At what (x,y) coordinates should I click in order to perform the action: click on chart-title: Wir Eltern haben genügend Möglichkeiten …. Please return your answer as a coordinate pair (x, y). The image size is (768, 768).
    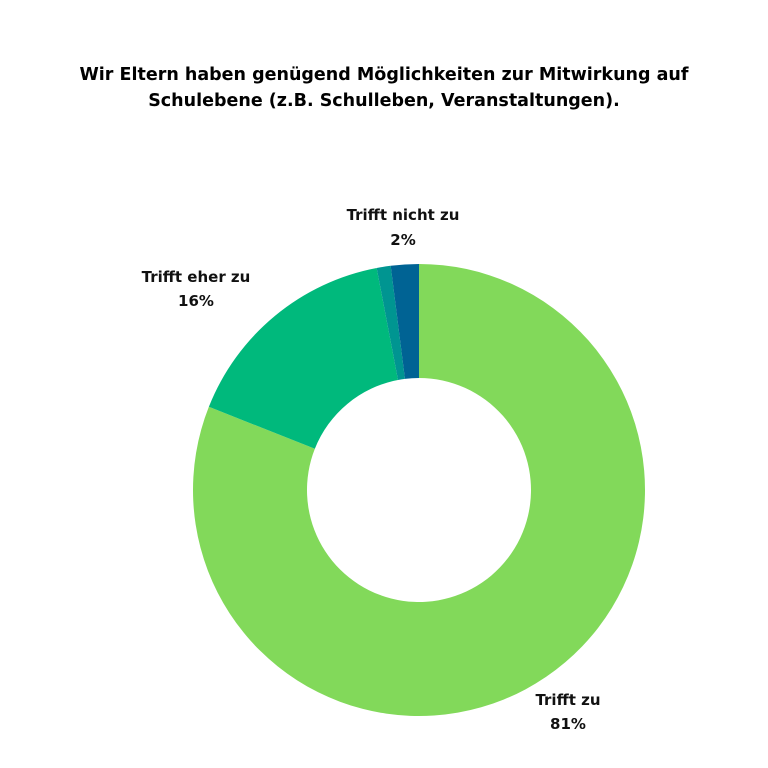
    Looking at the image, I should click on (384, 88).